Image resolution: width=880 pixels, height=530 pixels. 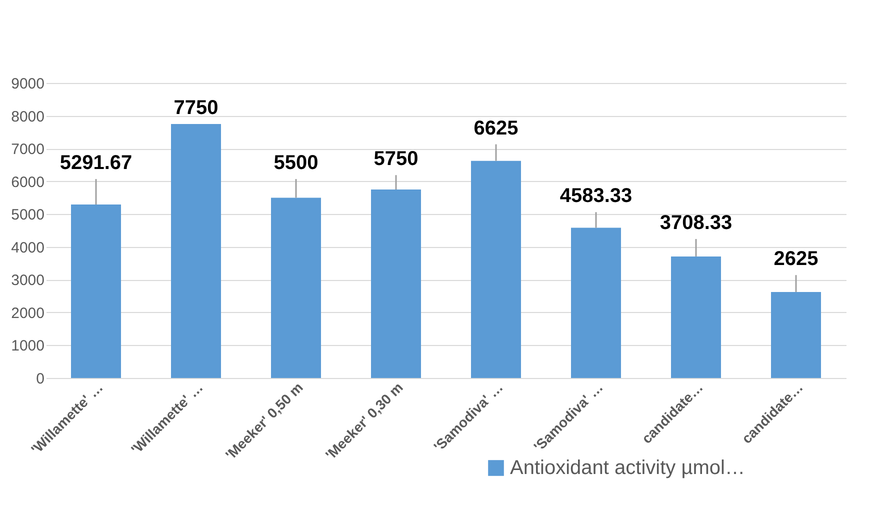 I want to click on y-tick-label: 9000, so click(x=27, y=84).